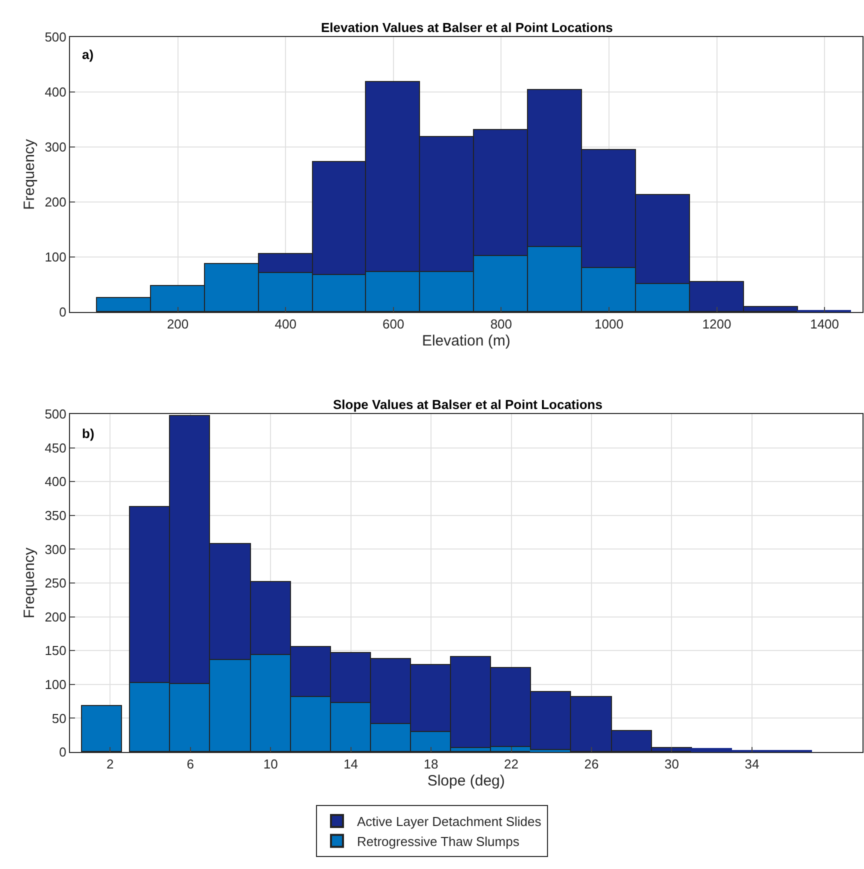 The image size is (864, 869). I want to click on x-tick-label: 22, so click(511, 764).